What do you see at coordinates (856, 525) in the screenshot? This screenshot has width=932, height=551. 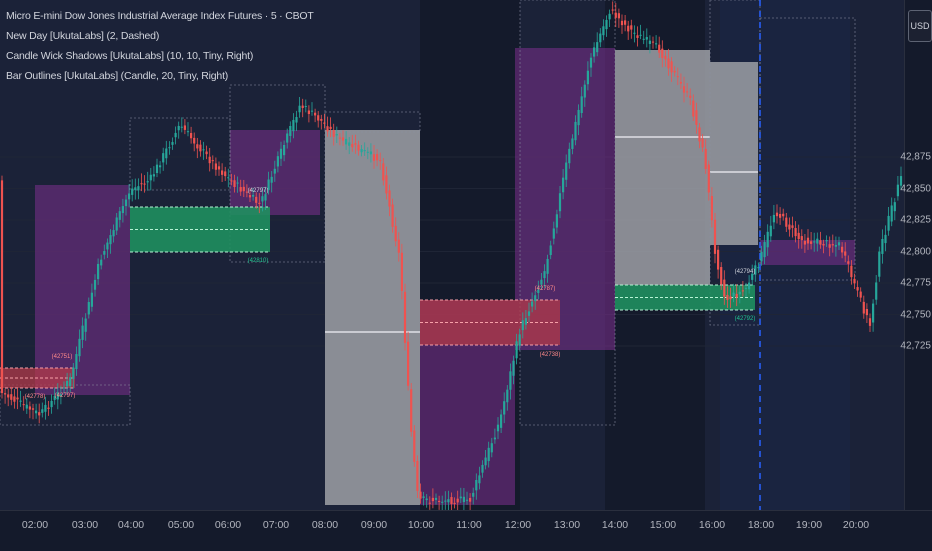 I see `time-tick-label: 20:00` at bounding box center [856, 525].